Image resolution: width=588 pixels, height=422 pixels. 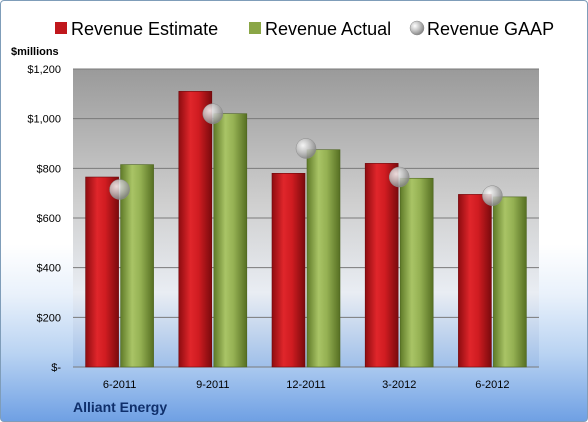 I want to click on x-tick-label: 12-2011, so click(x=306, y=385).